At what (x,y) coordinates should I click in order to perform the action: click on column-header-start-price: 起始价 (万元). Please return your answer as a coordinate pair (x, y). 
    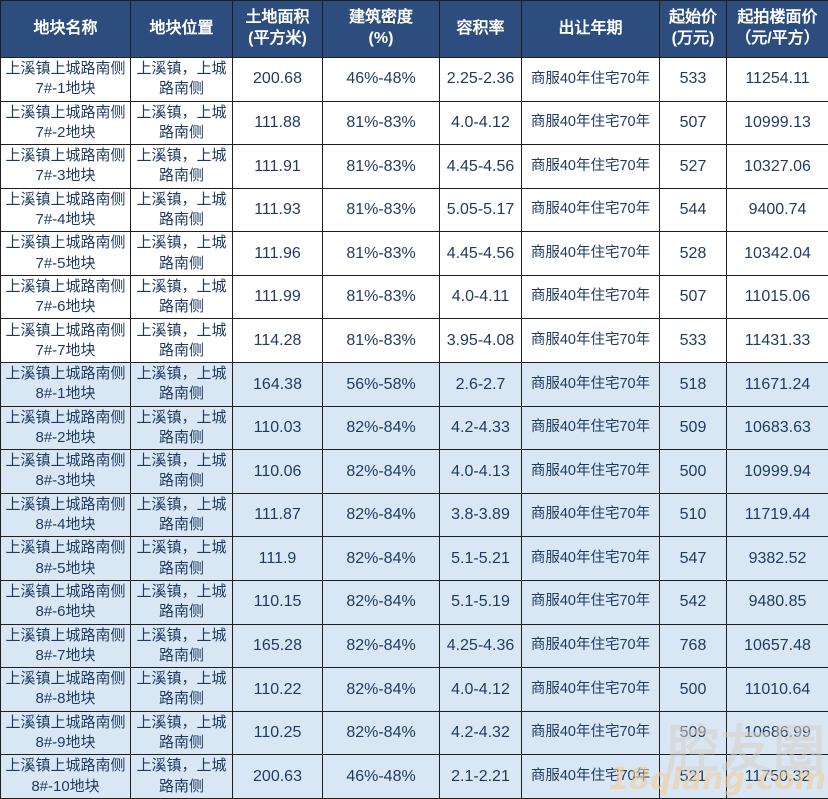
    Looking at the image, I should click on (693, 29).